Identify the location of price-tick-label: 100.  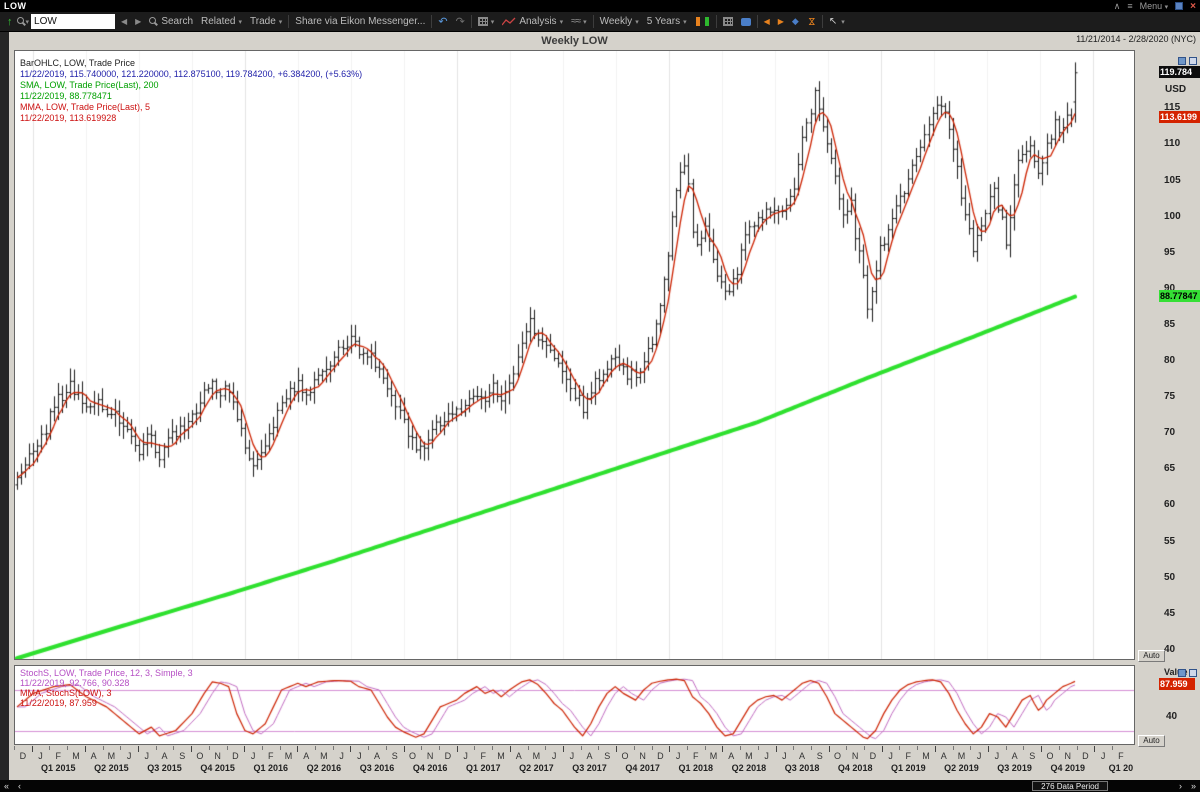
(1172, 216).